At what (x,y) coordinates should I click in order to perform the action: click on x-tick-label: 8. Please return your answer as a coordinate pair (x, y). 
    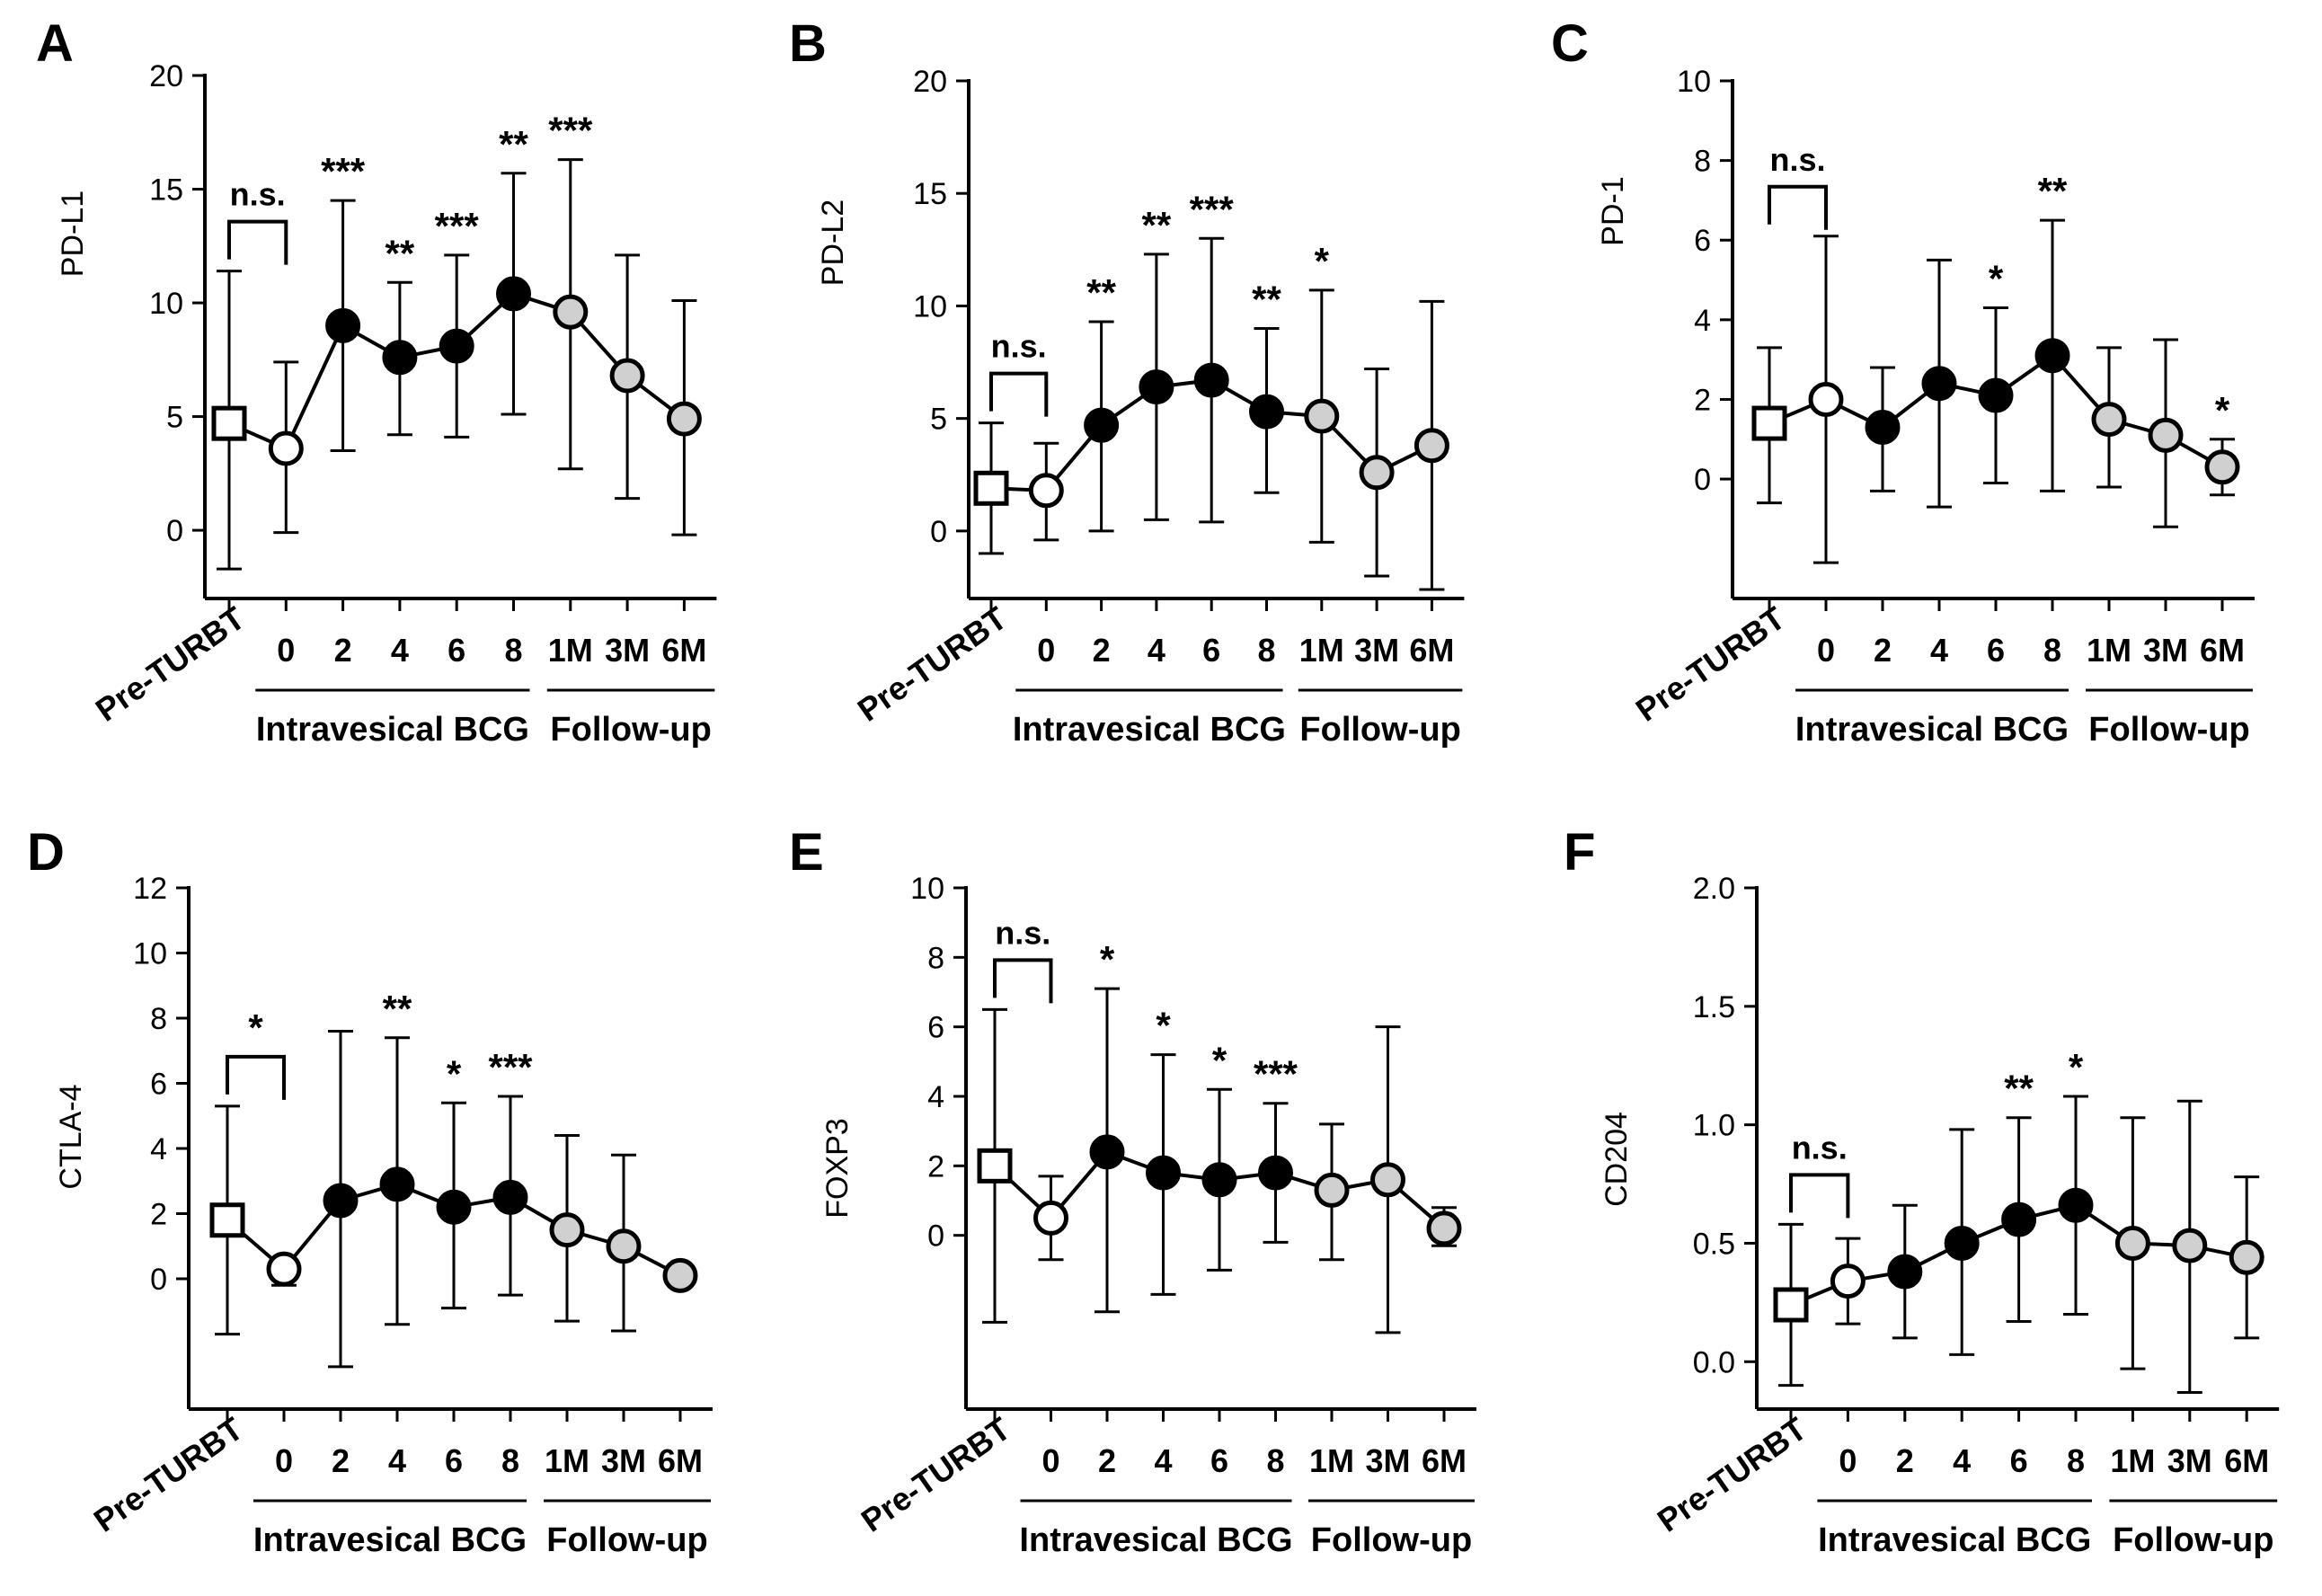
    Looking at the image, I should click on (2076, 1460).